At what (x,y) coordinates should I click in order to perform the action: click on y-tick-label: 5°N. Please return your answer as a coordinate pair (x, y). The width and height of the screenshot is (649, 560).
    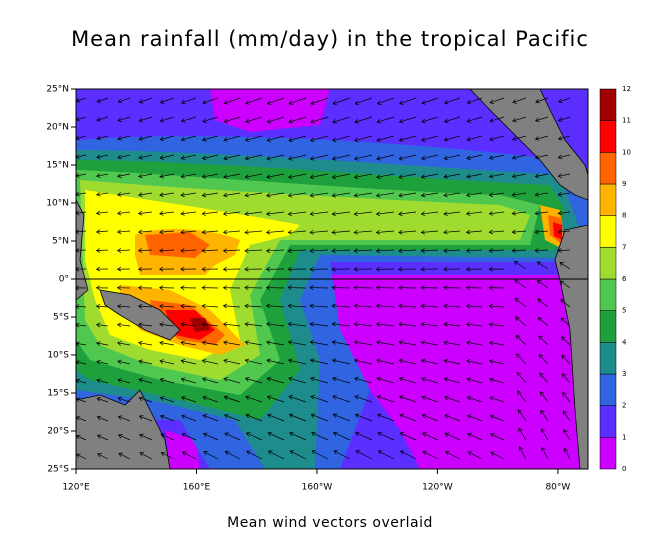
    Looking at the image, I should click on (60, 242).